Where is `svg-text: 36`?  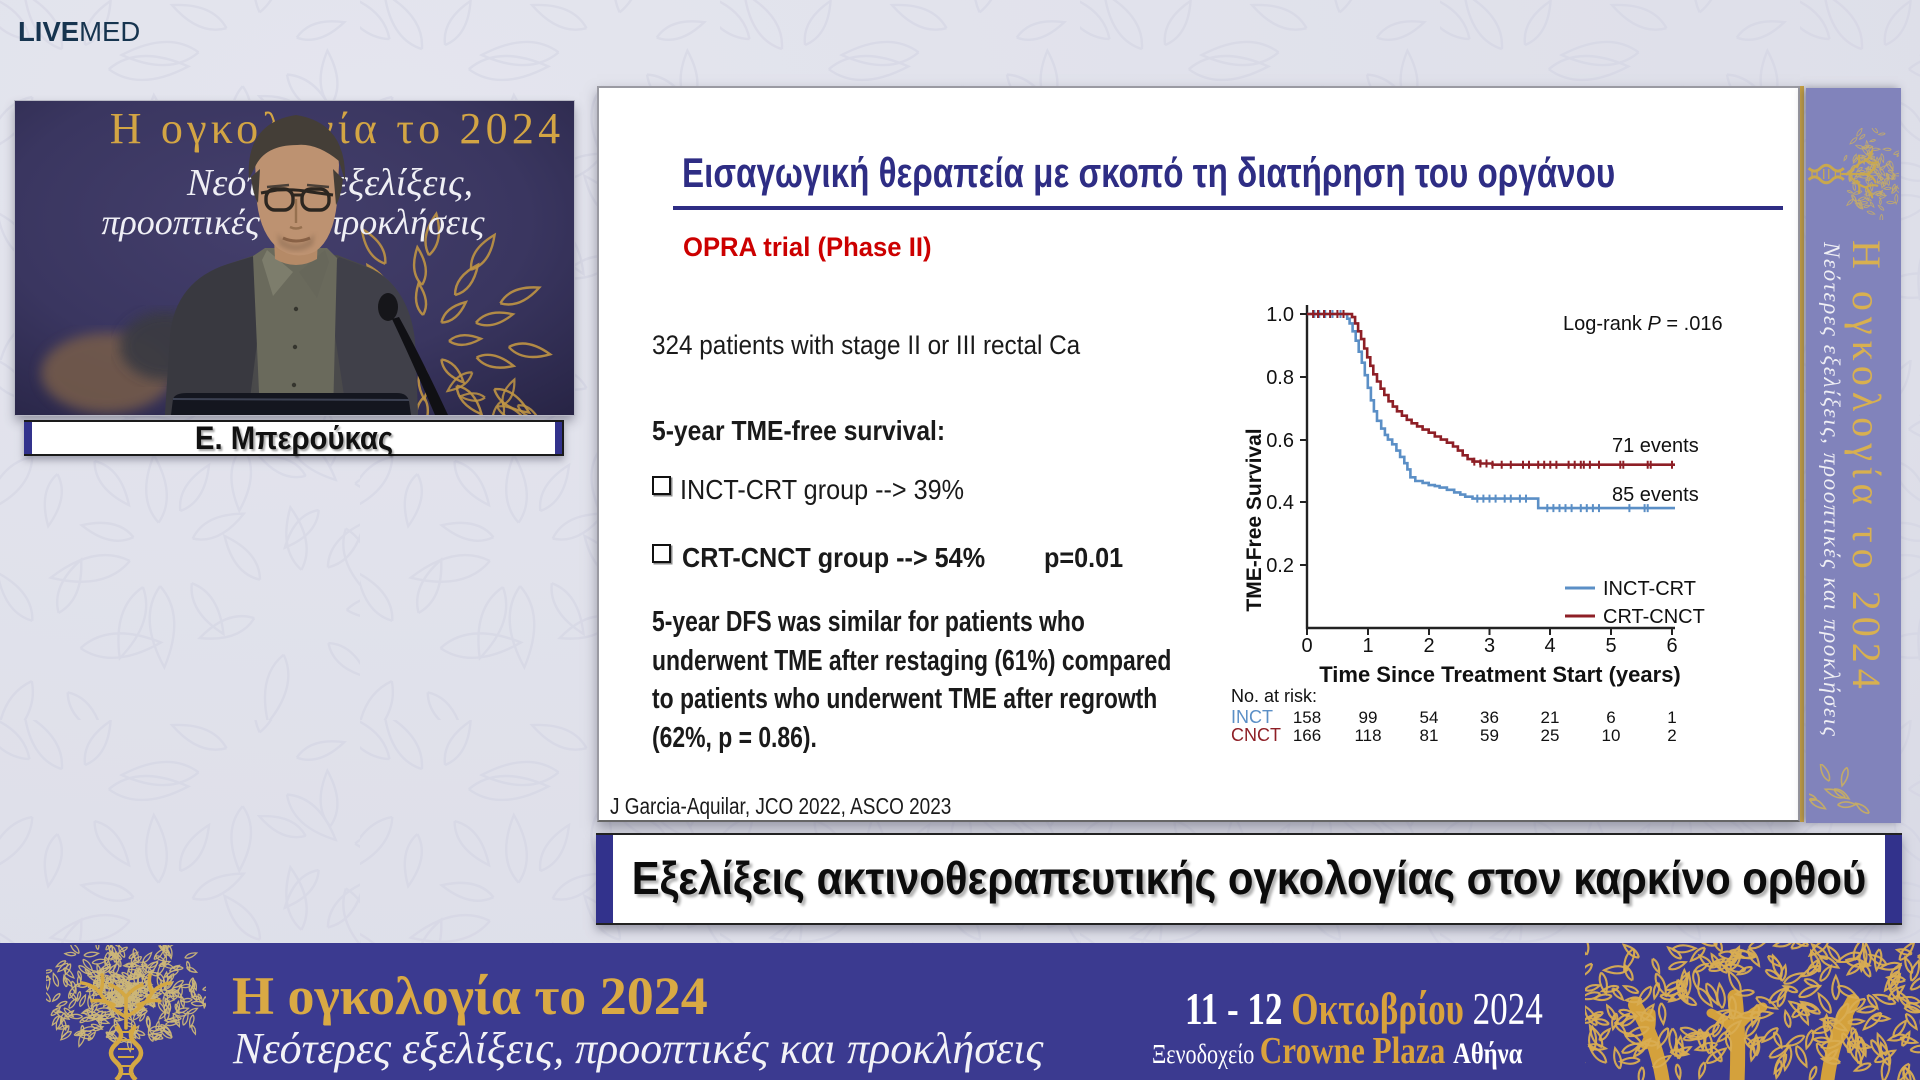
svg-text: 36 is located at coordinates (1489, 717).